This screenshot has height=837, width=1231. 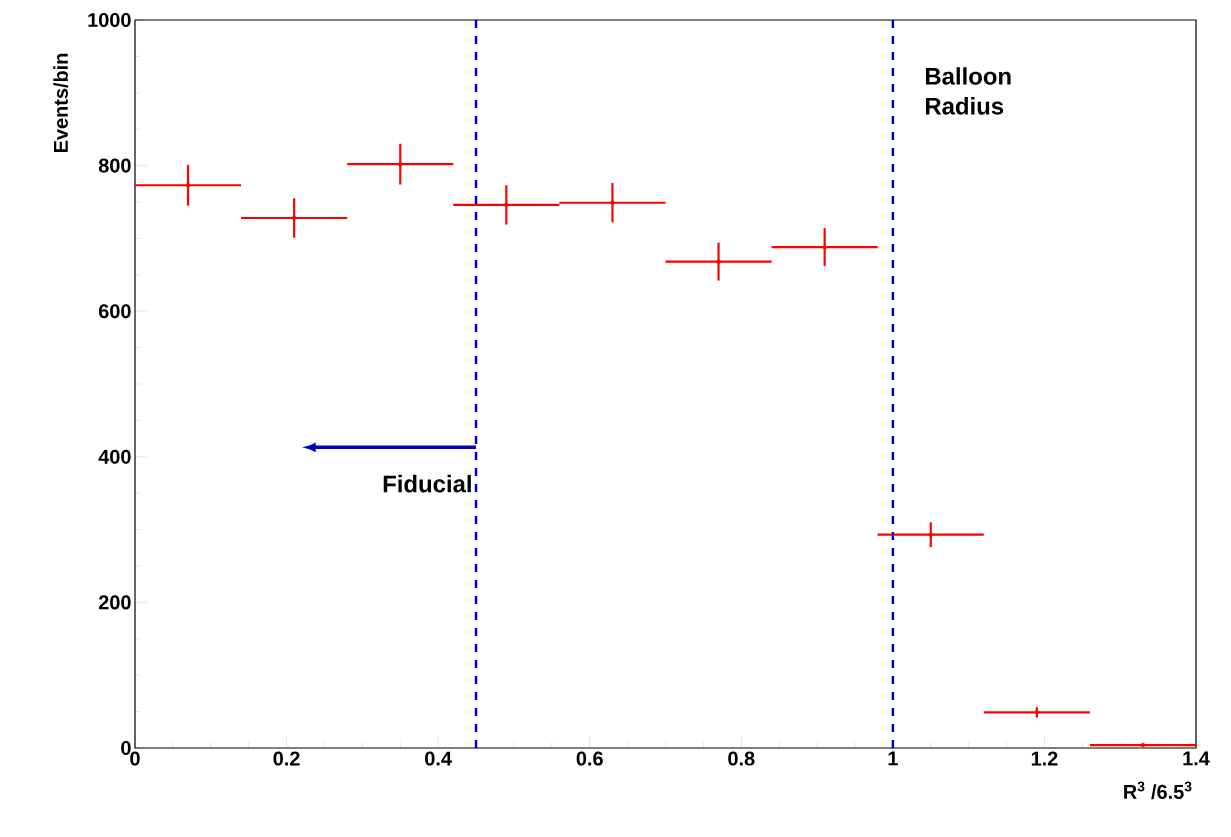 What do you see at coordinates (1196, 758) in the screenshot?
I see `x-tick-label: 1.4` at bounding box center [1196, 758].